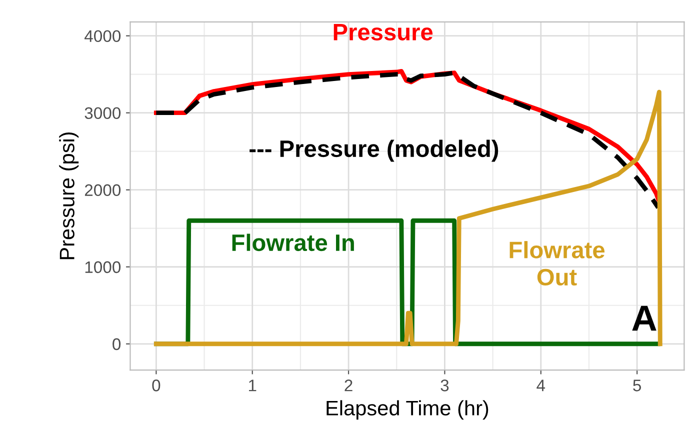 This screenshot has width=689, height=439. Describe the element at coordinates (69, 196) in the screenshot. I see `y-axis-title: Pressure (psi)` at that location.